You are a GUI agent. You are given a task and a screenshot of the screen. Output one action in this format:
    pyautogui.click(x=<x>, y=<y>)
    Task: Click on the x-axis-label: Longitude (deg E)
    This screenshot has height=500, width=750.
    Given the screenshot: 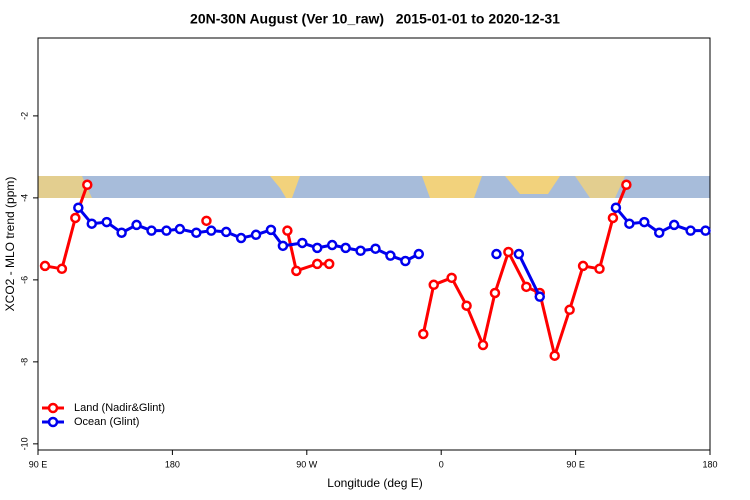 What is the action you would take?
    pyautogui.click(x=374, y=483)
    